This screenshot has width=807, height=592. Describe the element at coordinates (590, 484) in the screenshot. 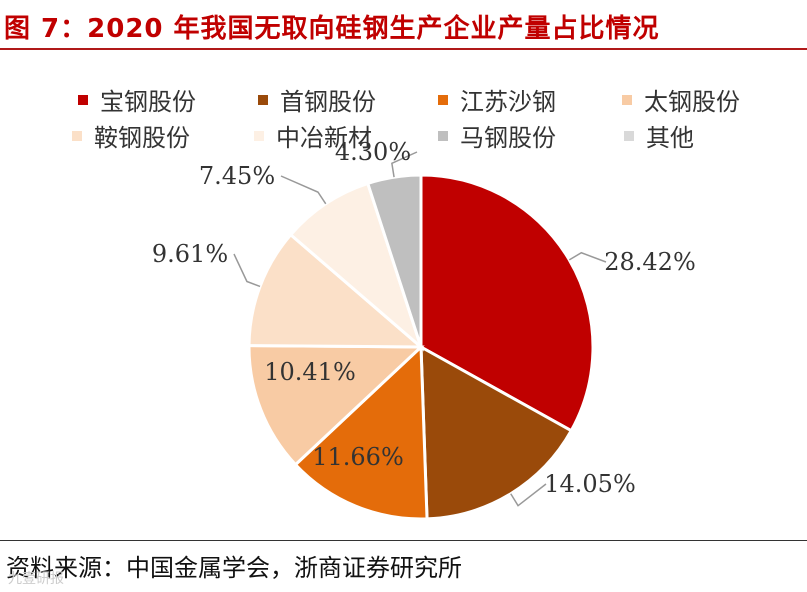

I see `data-label-1: 14.05%` at that location.